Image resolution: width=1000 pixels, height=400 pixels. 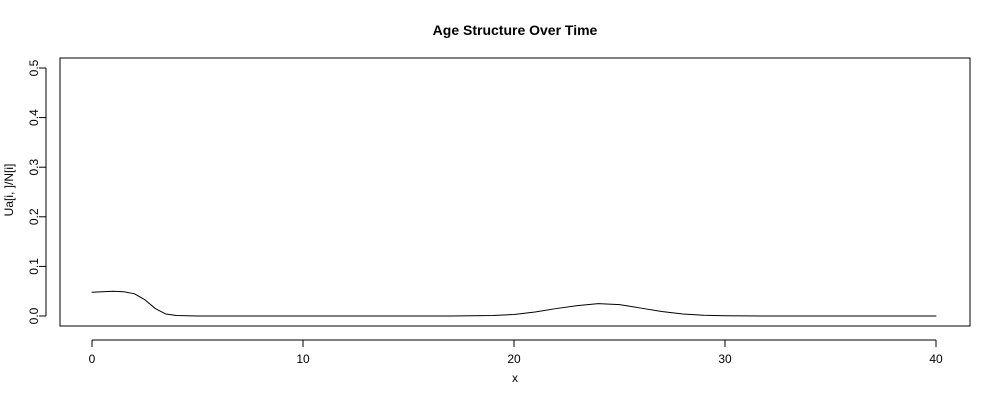 What do you see at coordinates (34, 216) in the screenshot?
I see `y-tick-label: 0.2` at bounding box center [34, 216].